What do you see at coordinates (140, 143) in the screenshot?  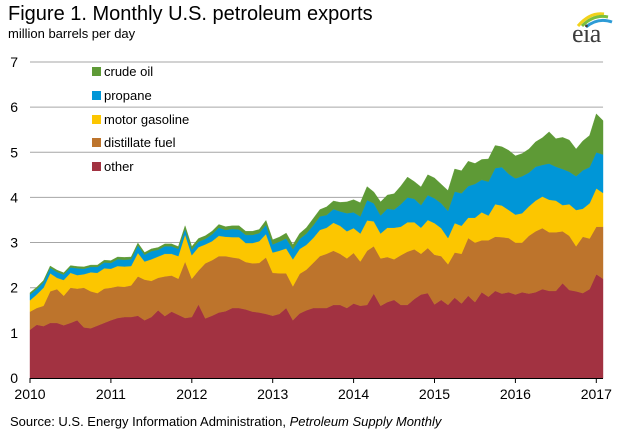 I see `legend-label: distillate fuel` at bounding box center [140, 143].